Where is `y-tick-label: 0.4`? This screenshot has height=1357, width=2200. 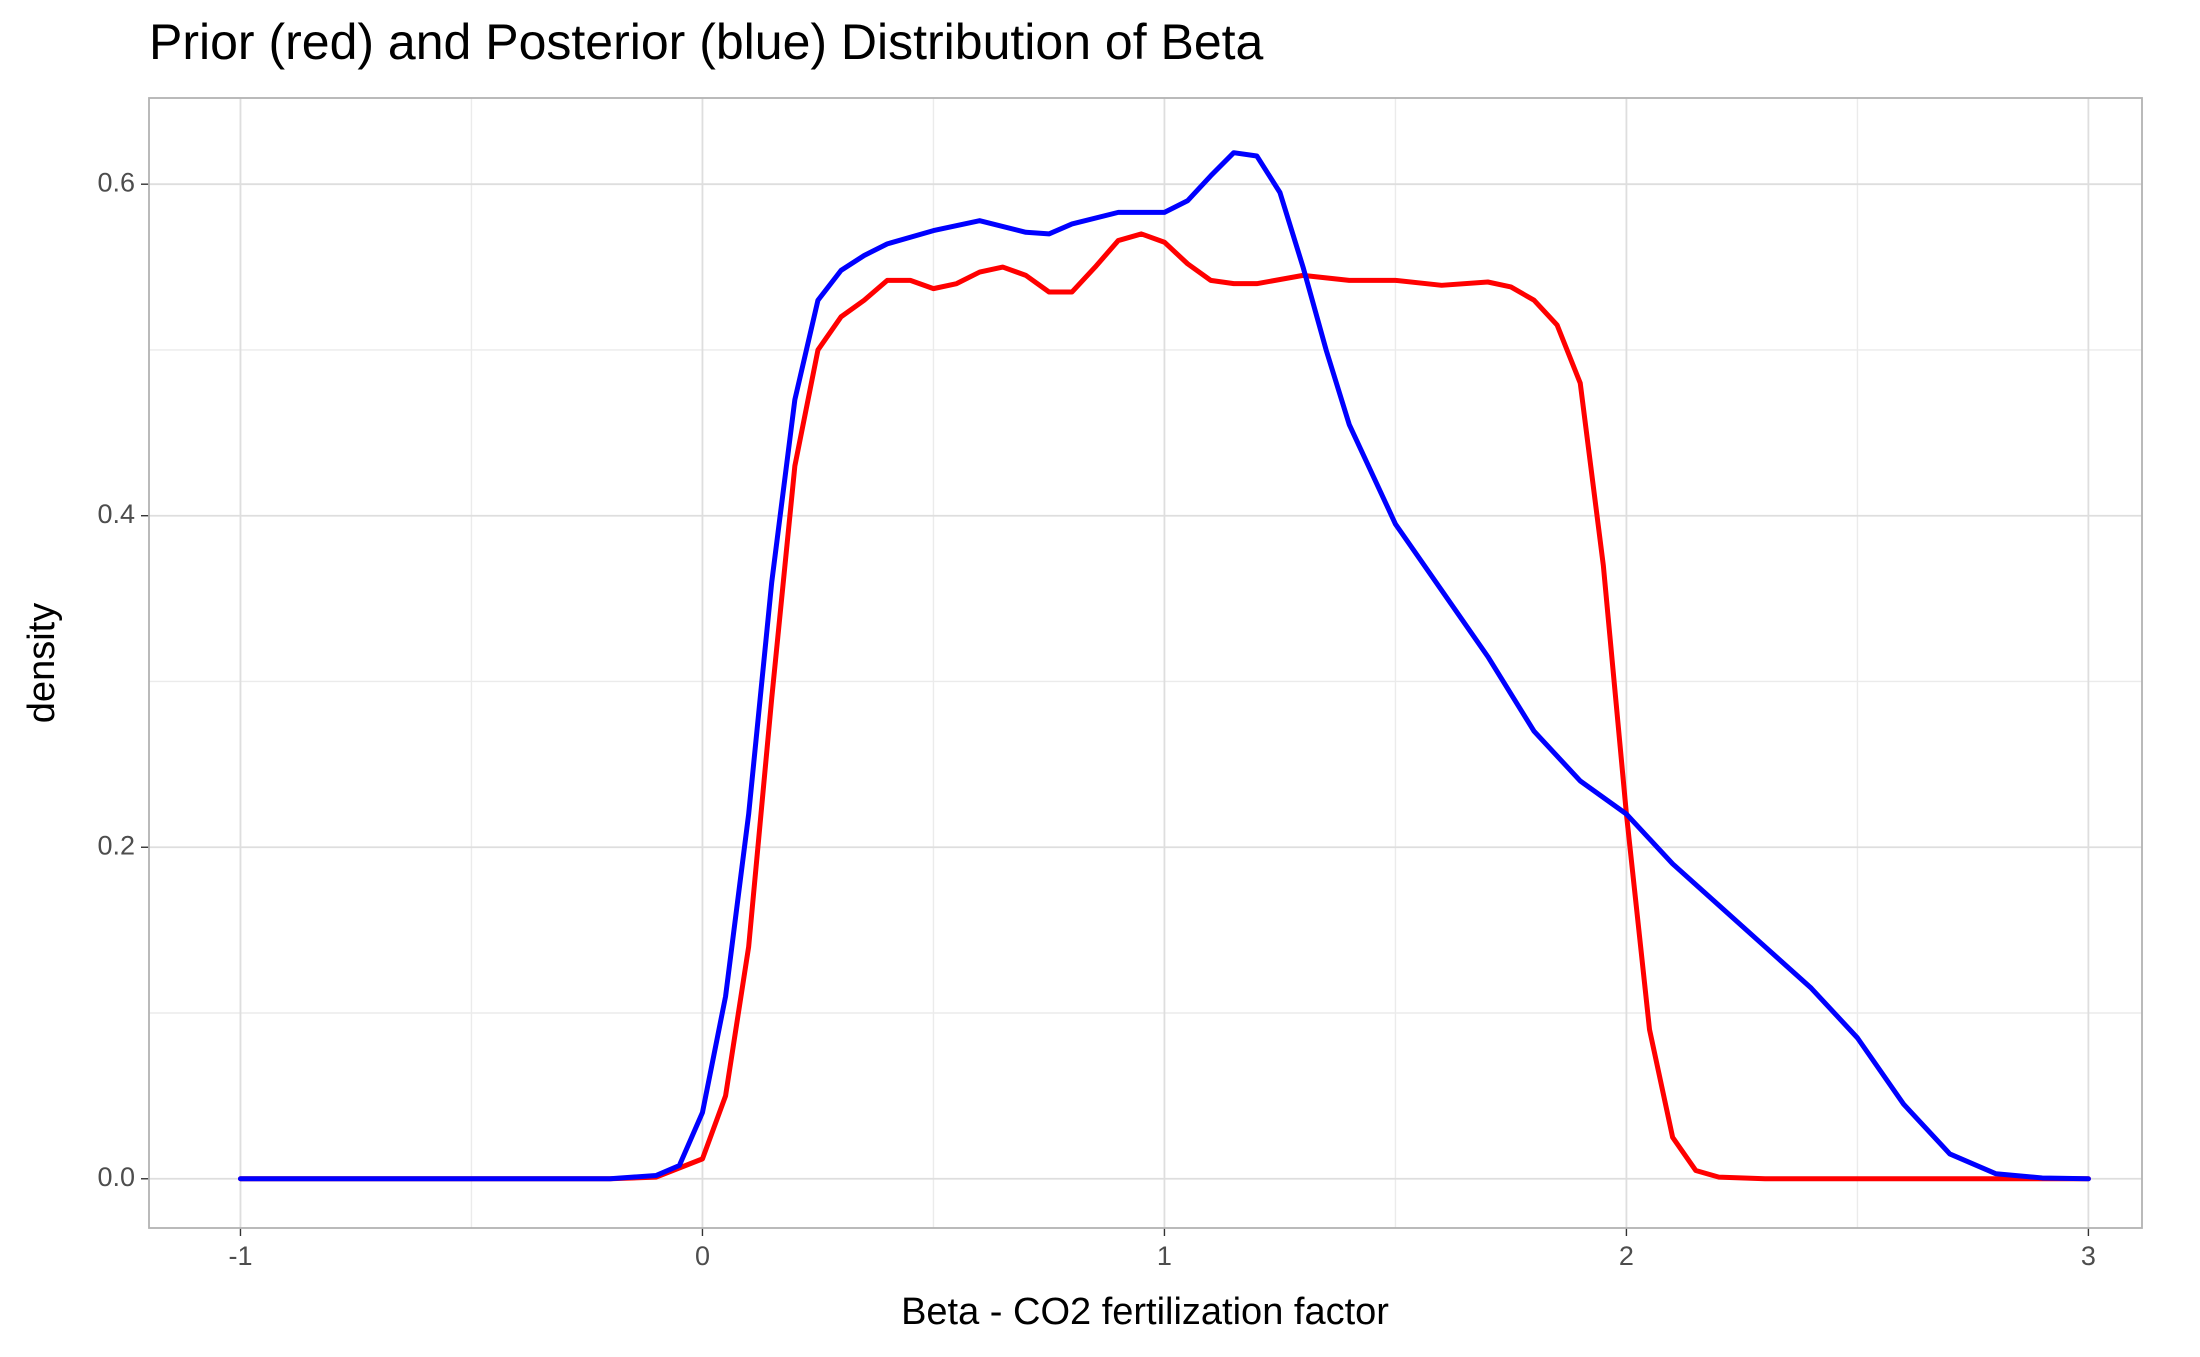
y-tick-label: 0.4 is located at coordinates (116, 514).